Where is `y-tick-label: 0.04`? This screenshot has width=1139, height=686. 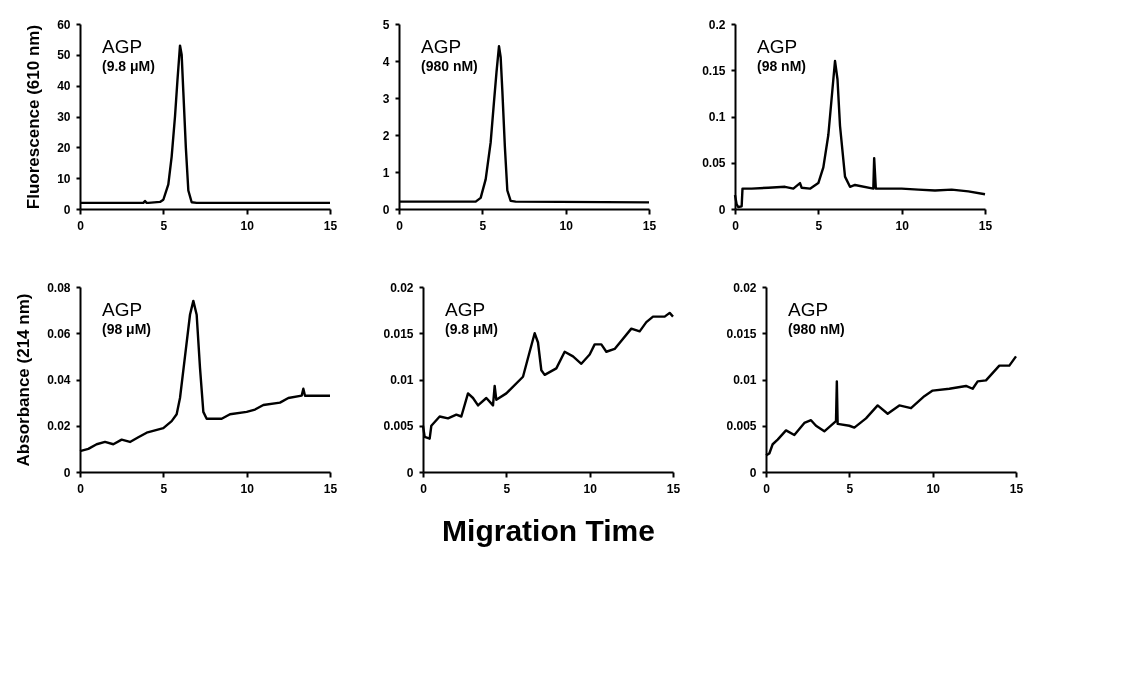
y-tick-label: 0.04 is located at coordinates (59, 380).